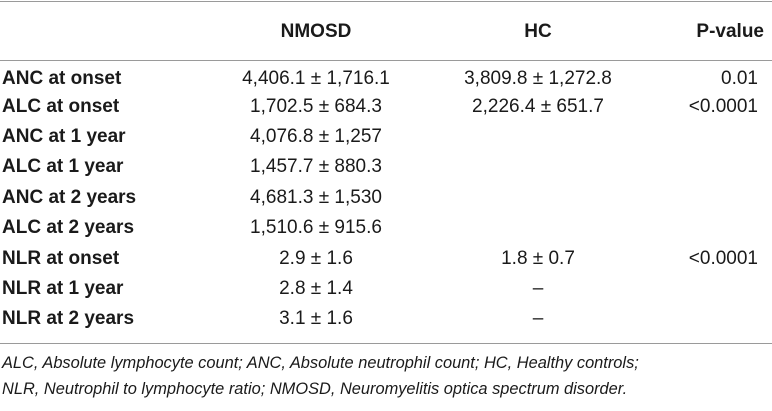 This screenshot has width=772, height=411. Describe the element at coordinates (316, 167) in the screenshot. I see `nmosd-value: 1,457.7 ± 880.3` at that location.